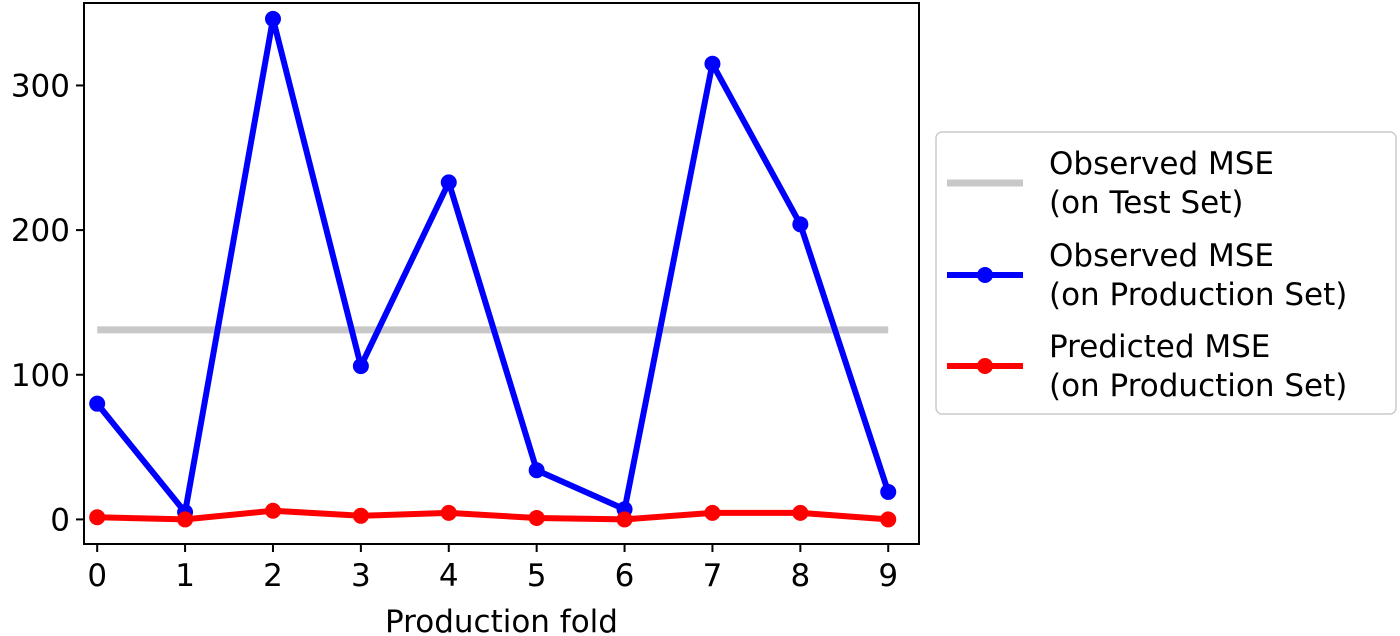  Describe the element at coordinates (713, 576) in the screenshot. I see `x-tick-label: 7` at that location.